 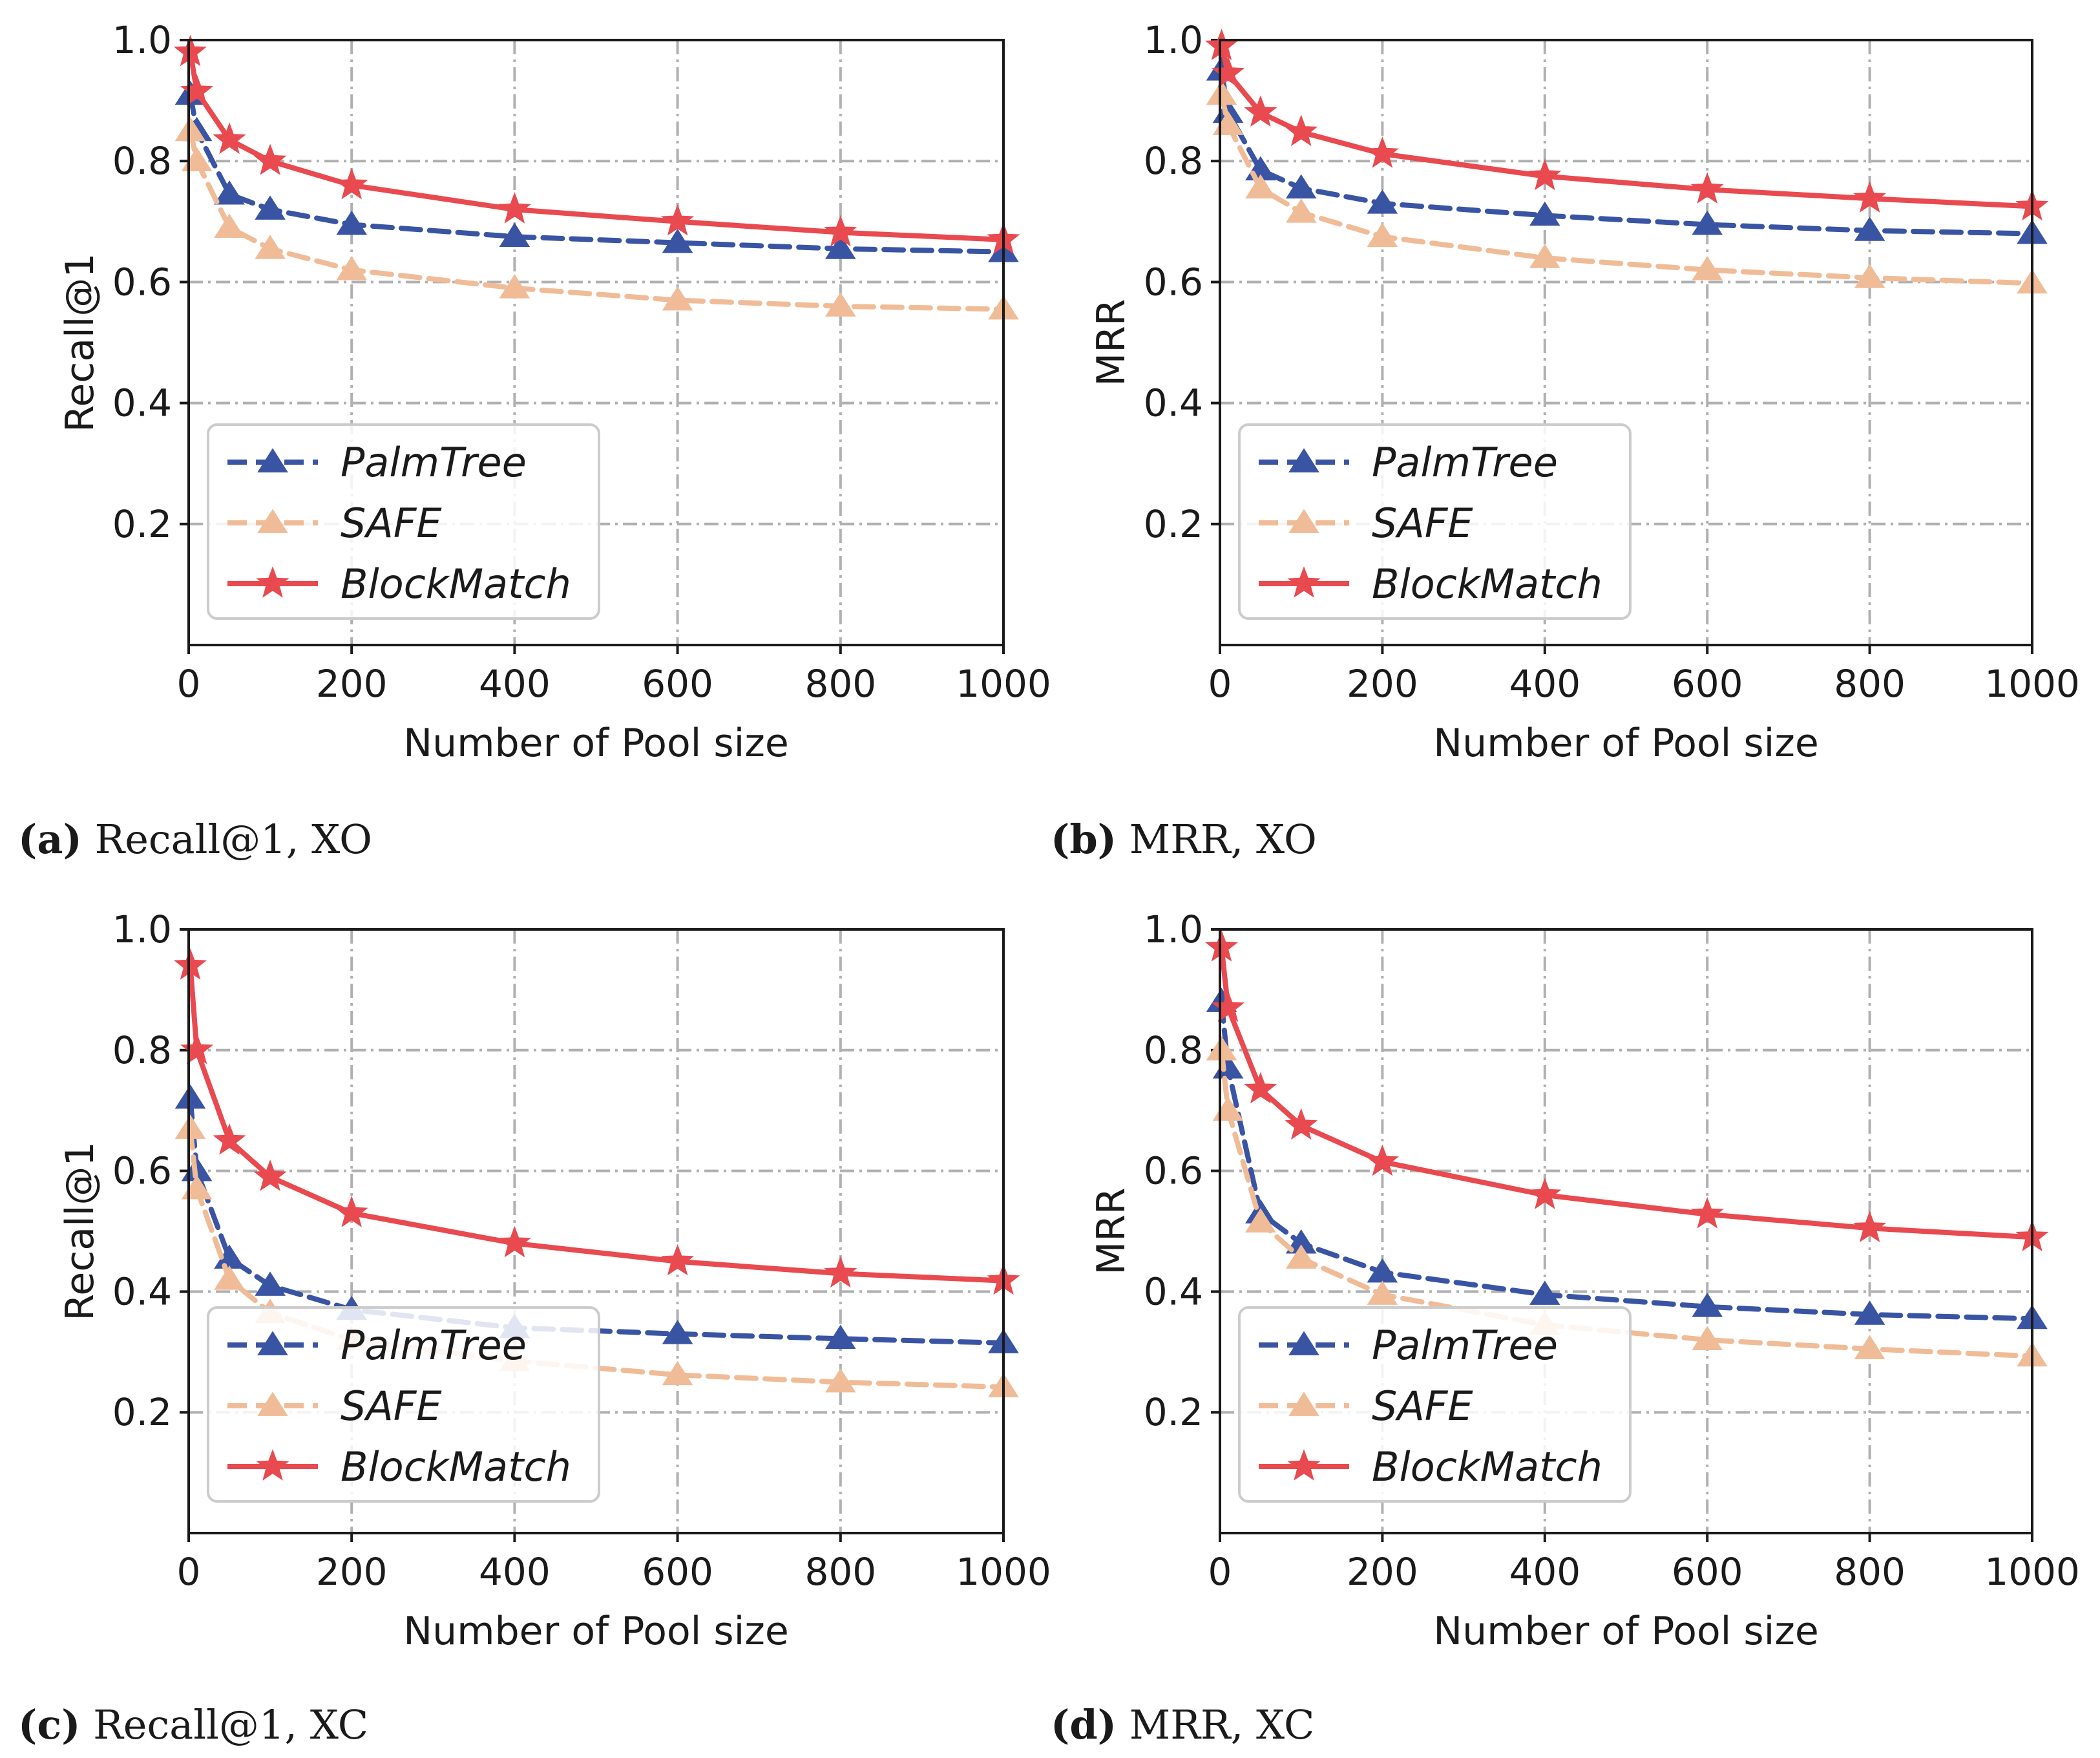 What do you see at coordinates (227, 839) in the screenshot?
I see `caption-text: Recall@1, XO` at bounding box center [227, 839].